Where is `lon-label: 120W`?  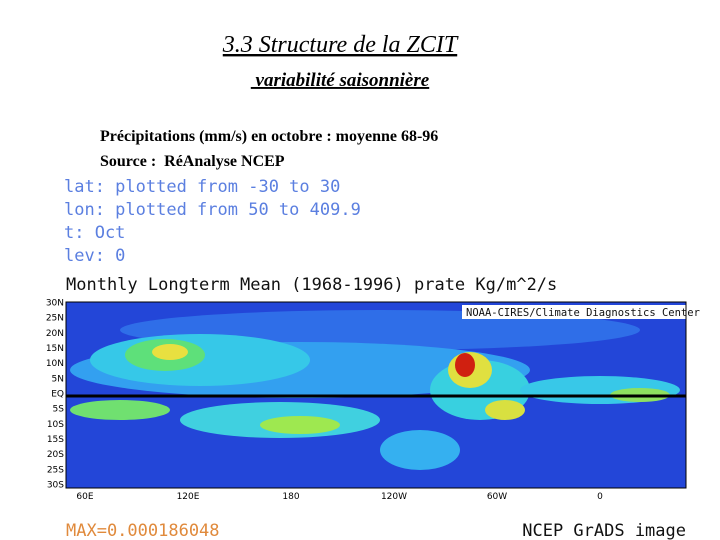
lon-label: 120W is located at coordinates (394, 497).